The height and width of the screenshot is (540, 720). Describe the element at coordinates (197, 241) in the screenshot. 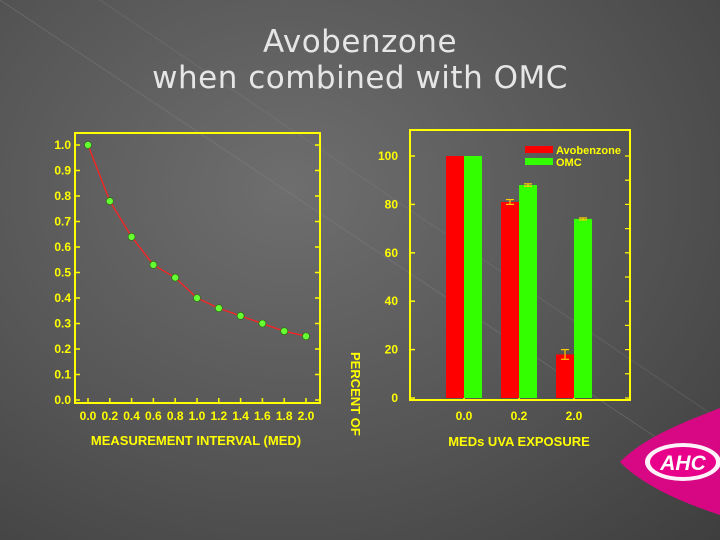

I see `decay-points` at that location.